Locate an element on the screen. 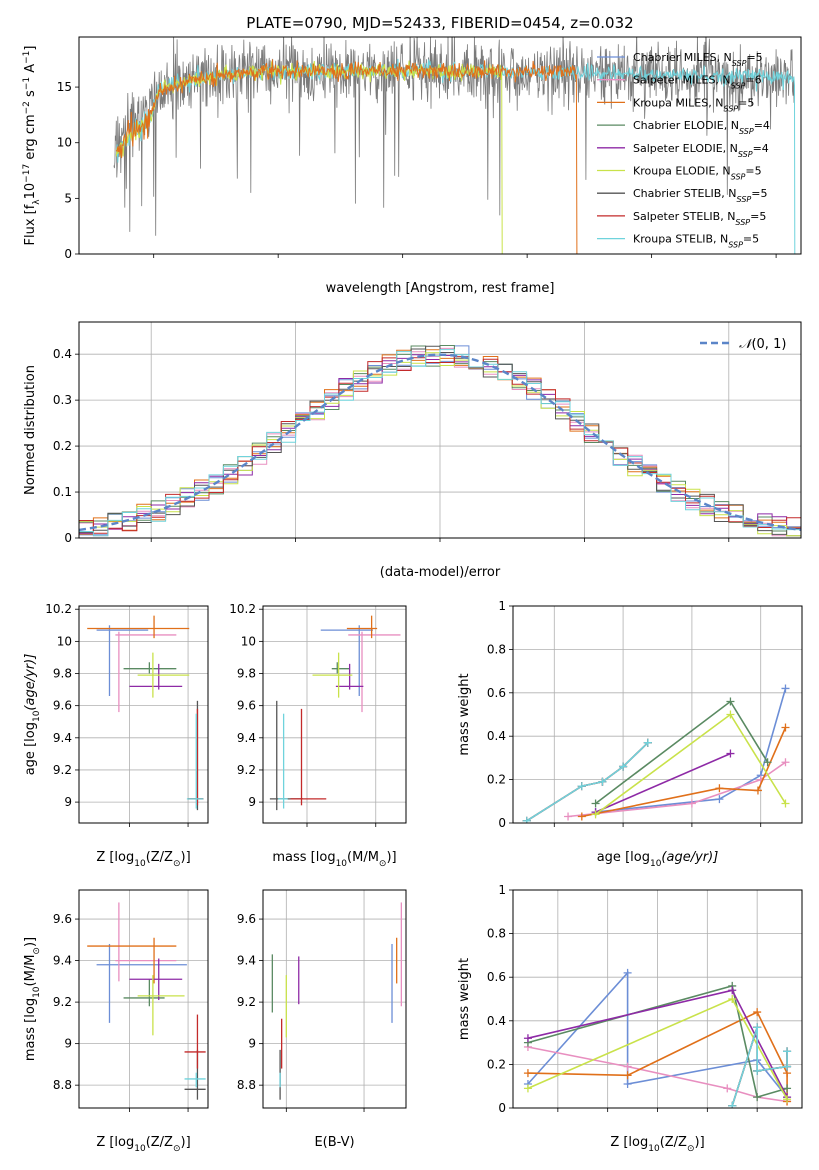 The image size is (819, 1170). x-axis-label: wavelength [Angstrom, rest frame] is located at coordinates (440, 288).